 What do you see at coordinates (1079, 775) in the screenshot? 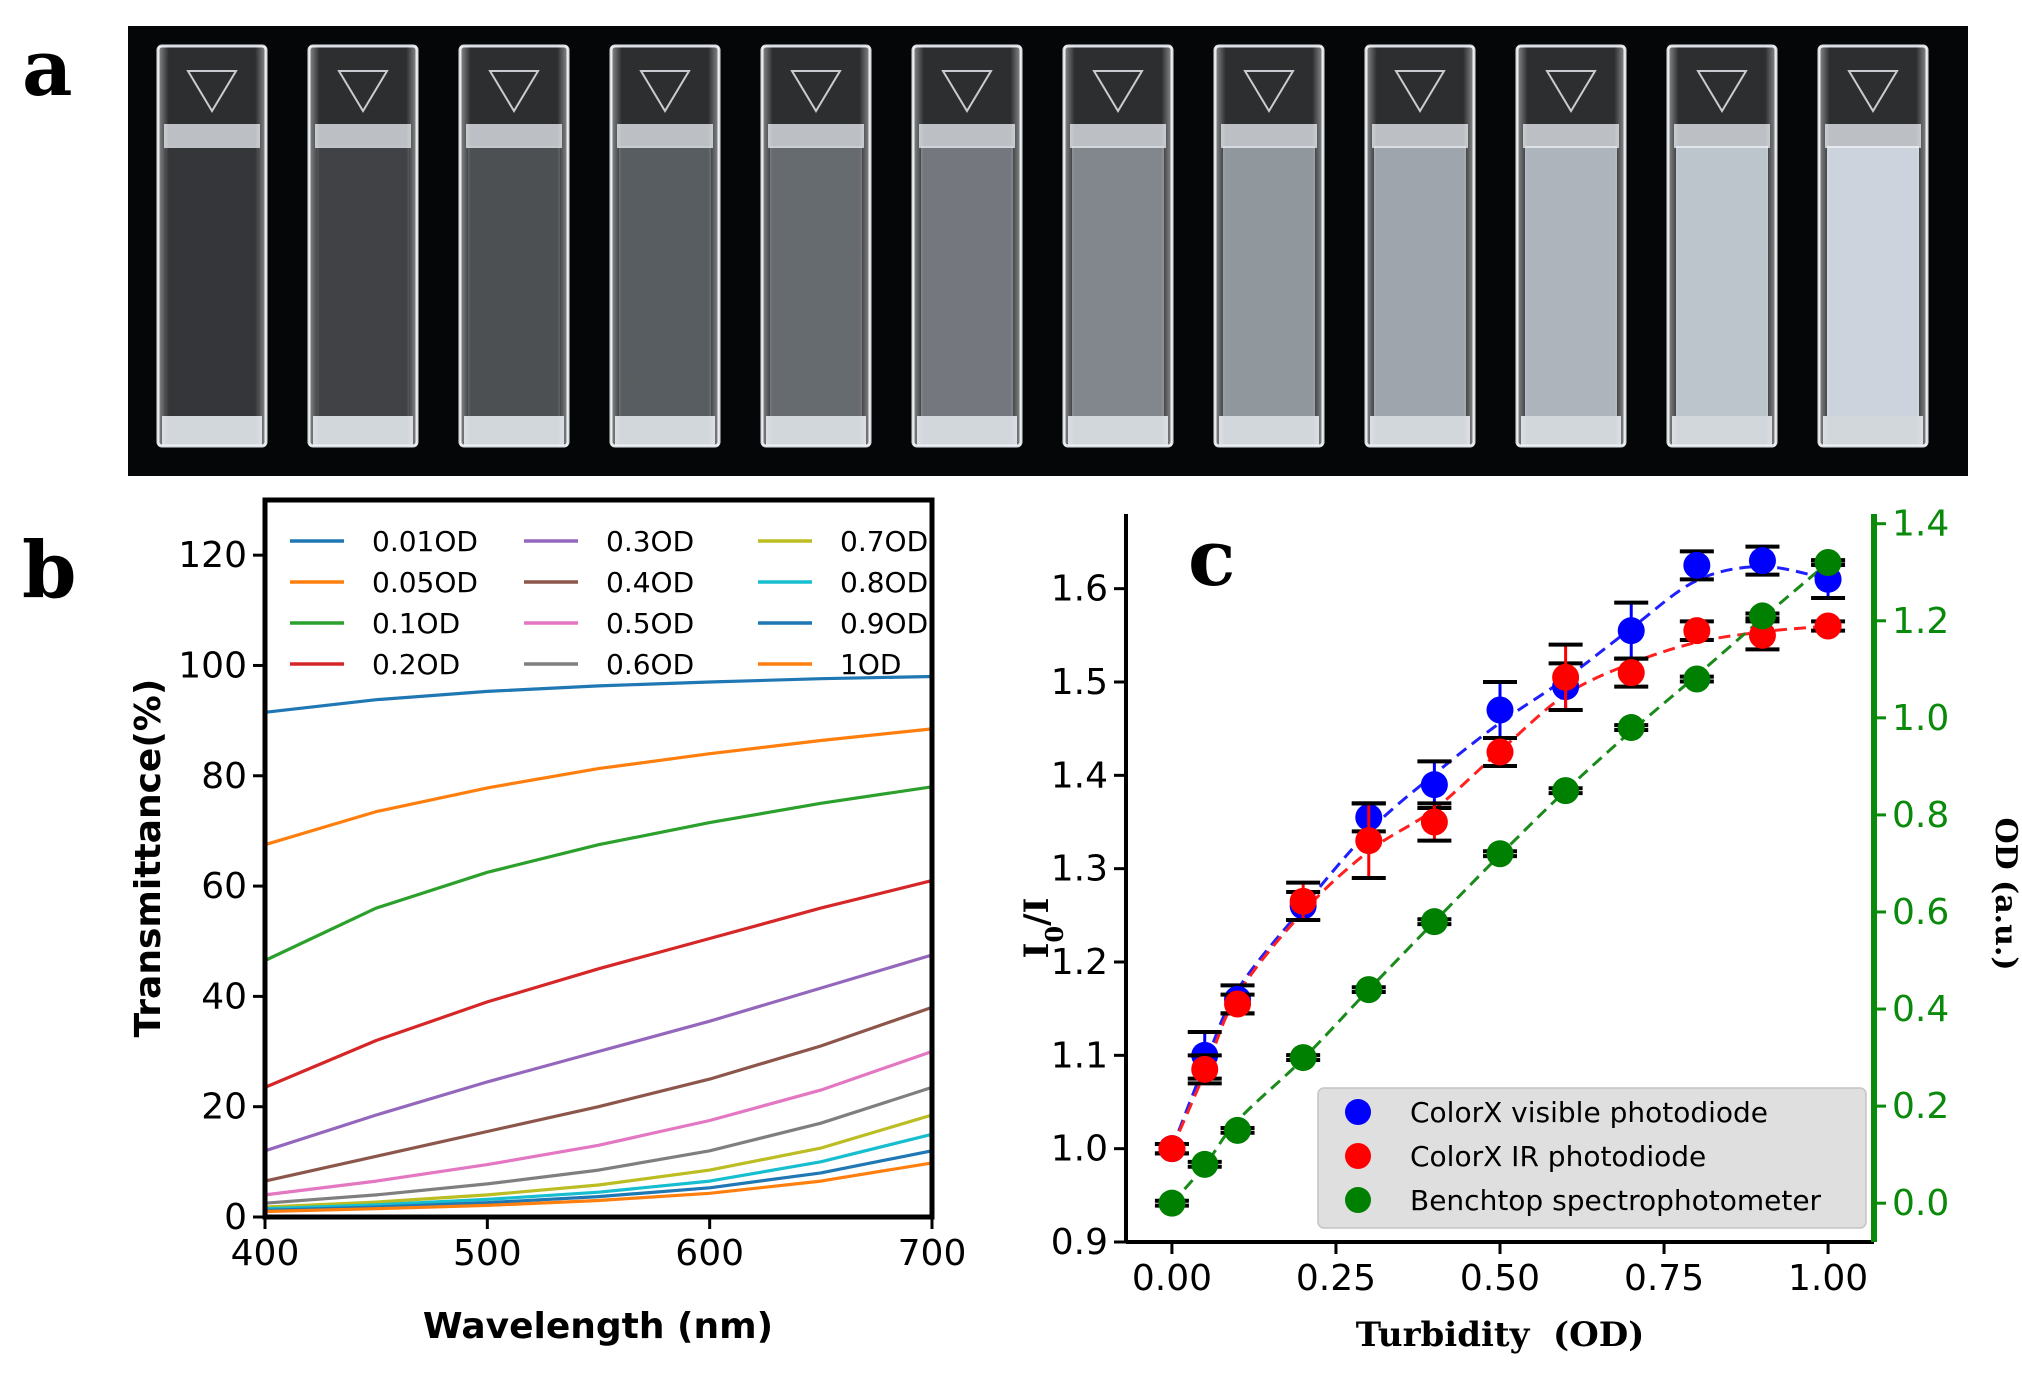
I see `y-tick-label: 1.4` at bounding box center [1079, 775].